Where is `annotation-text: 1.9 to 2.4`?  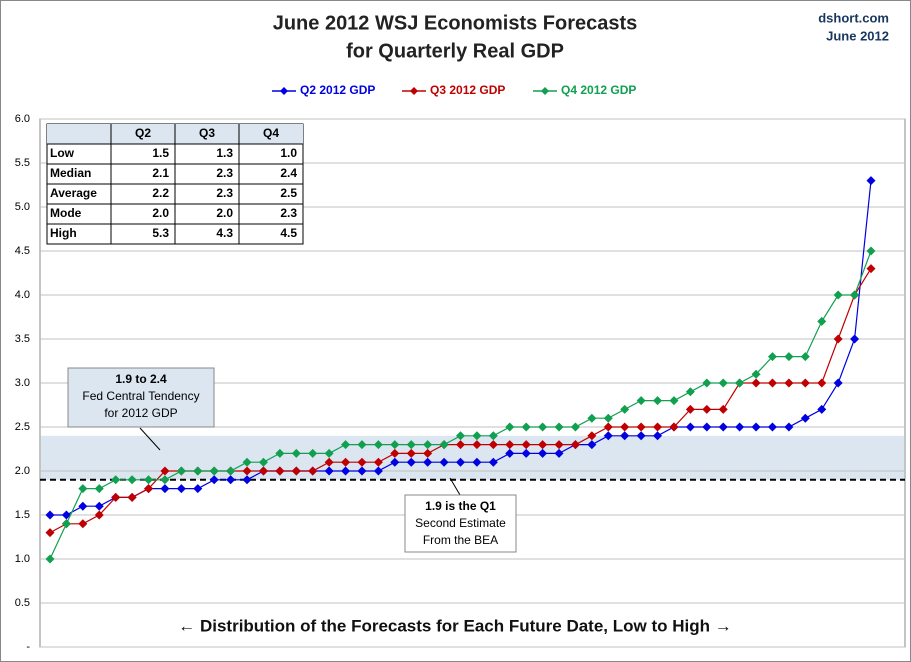
annotation-text: 1.9 to 2.4 is located at coordinates (141, 379).